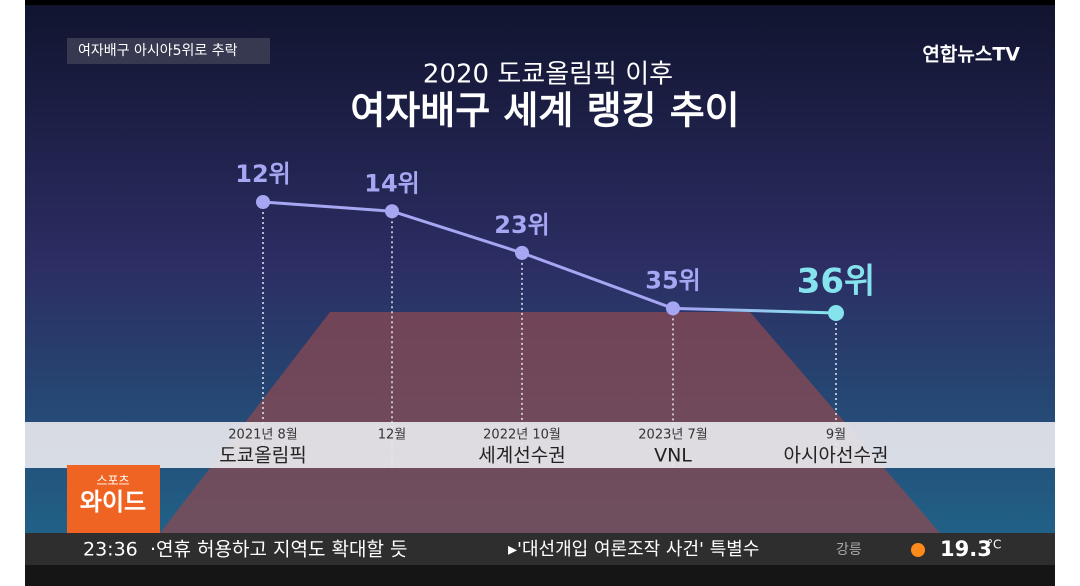  I want to click on sun-icon, so click(918, 550).